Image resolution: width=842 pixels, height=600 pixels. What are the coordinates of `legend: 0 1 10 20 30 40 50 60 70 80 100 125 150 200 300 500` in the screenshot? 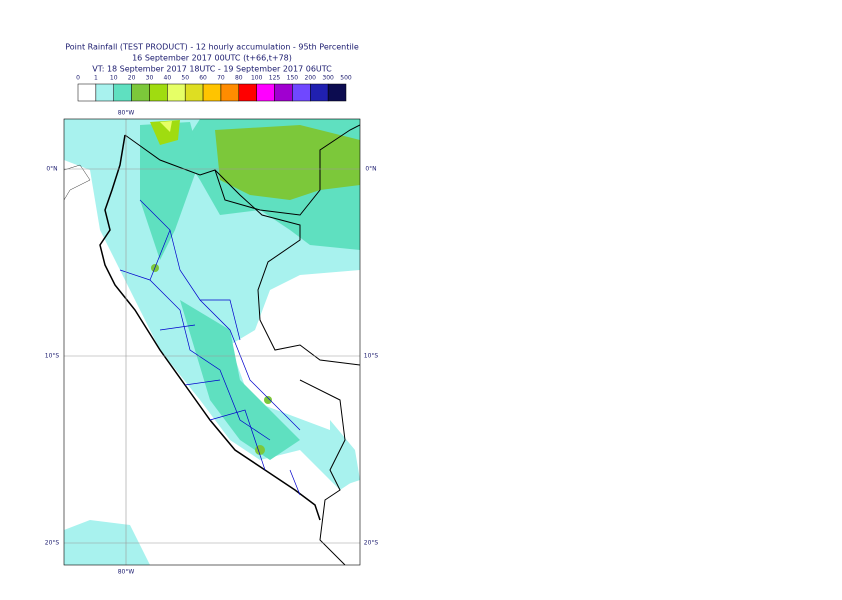 It's located at (214, 88).